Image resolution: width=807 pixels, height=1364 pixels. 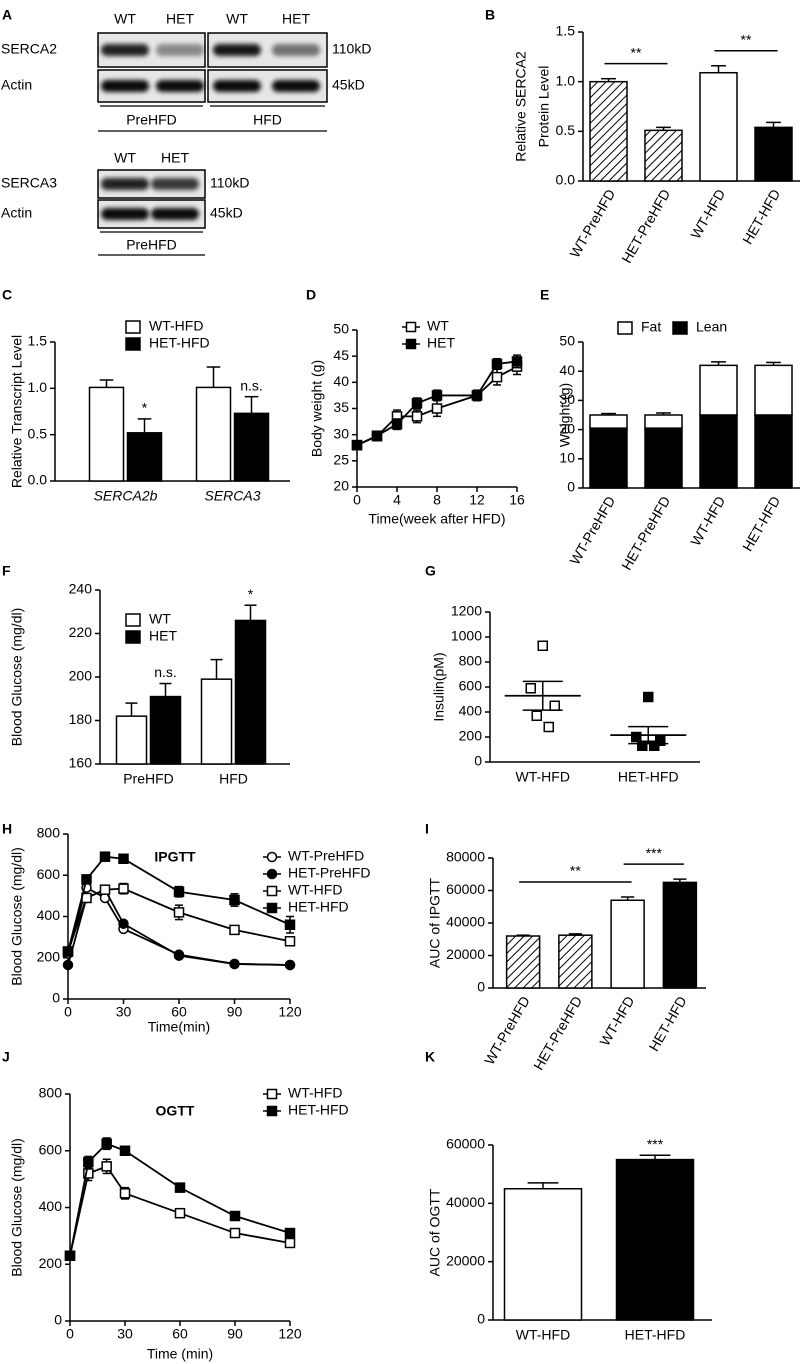 What do you see at coordinates (544, 295) in the screenshot?
I see `panel-letter: E` at bounding box center [544, 295].